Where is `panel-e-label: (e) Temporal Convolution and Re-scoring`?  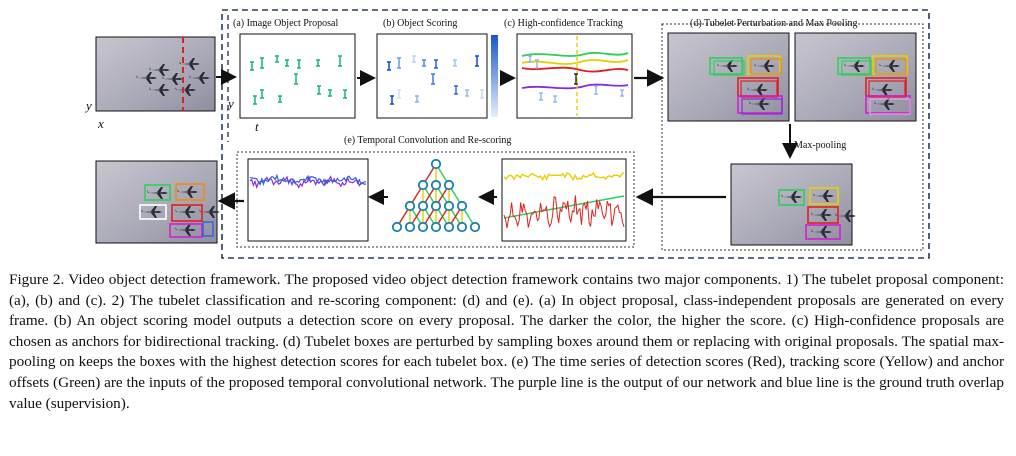
panel-e-label: (e) Temporal Convolution and Re-scoring is located at coordinates (427, 140).